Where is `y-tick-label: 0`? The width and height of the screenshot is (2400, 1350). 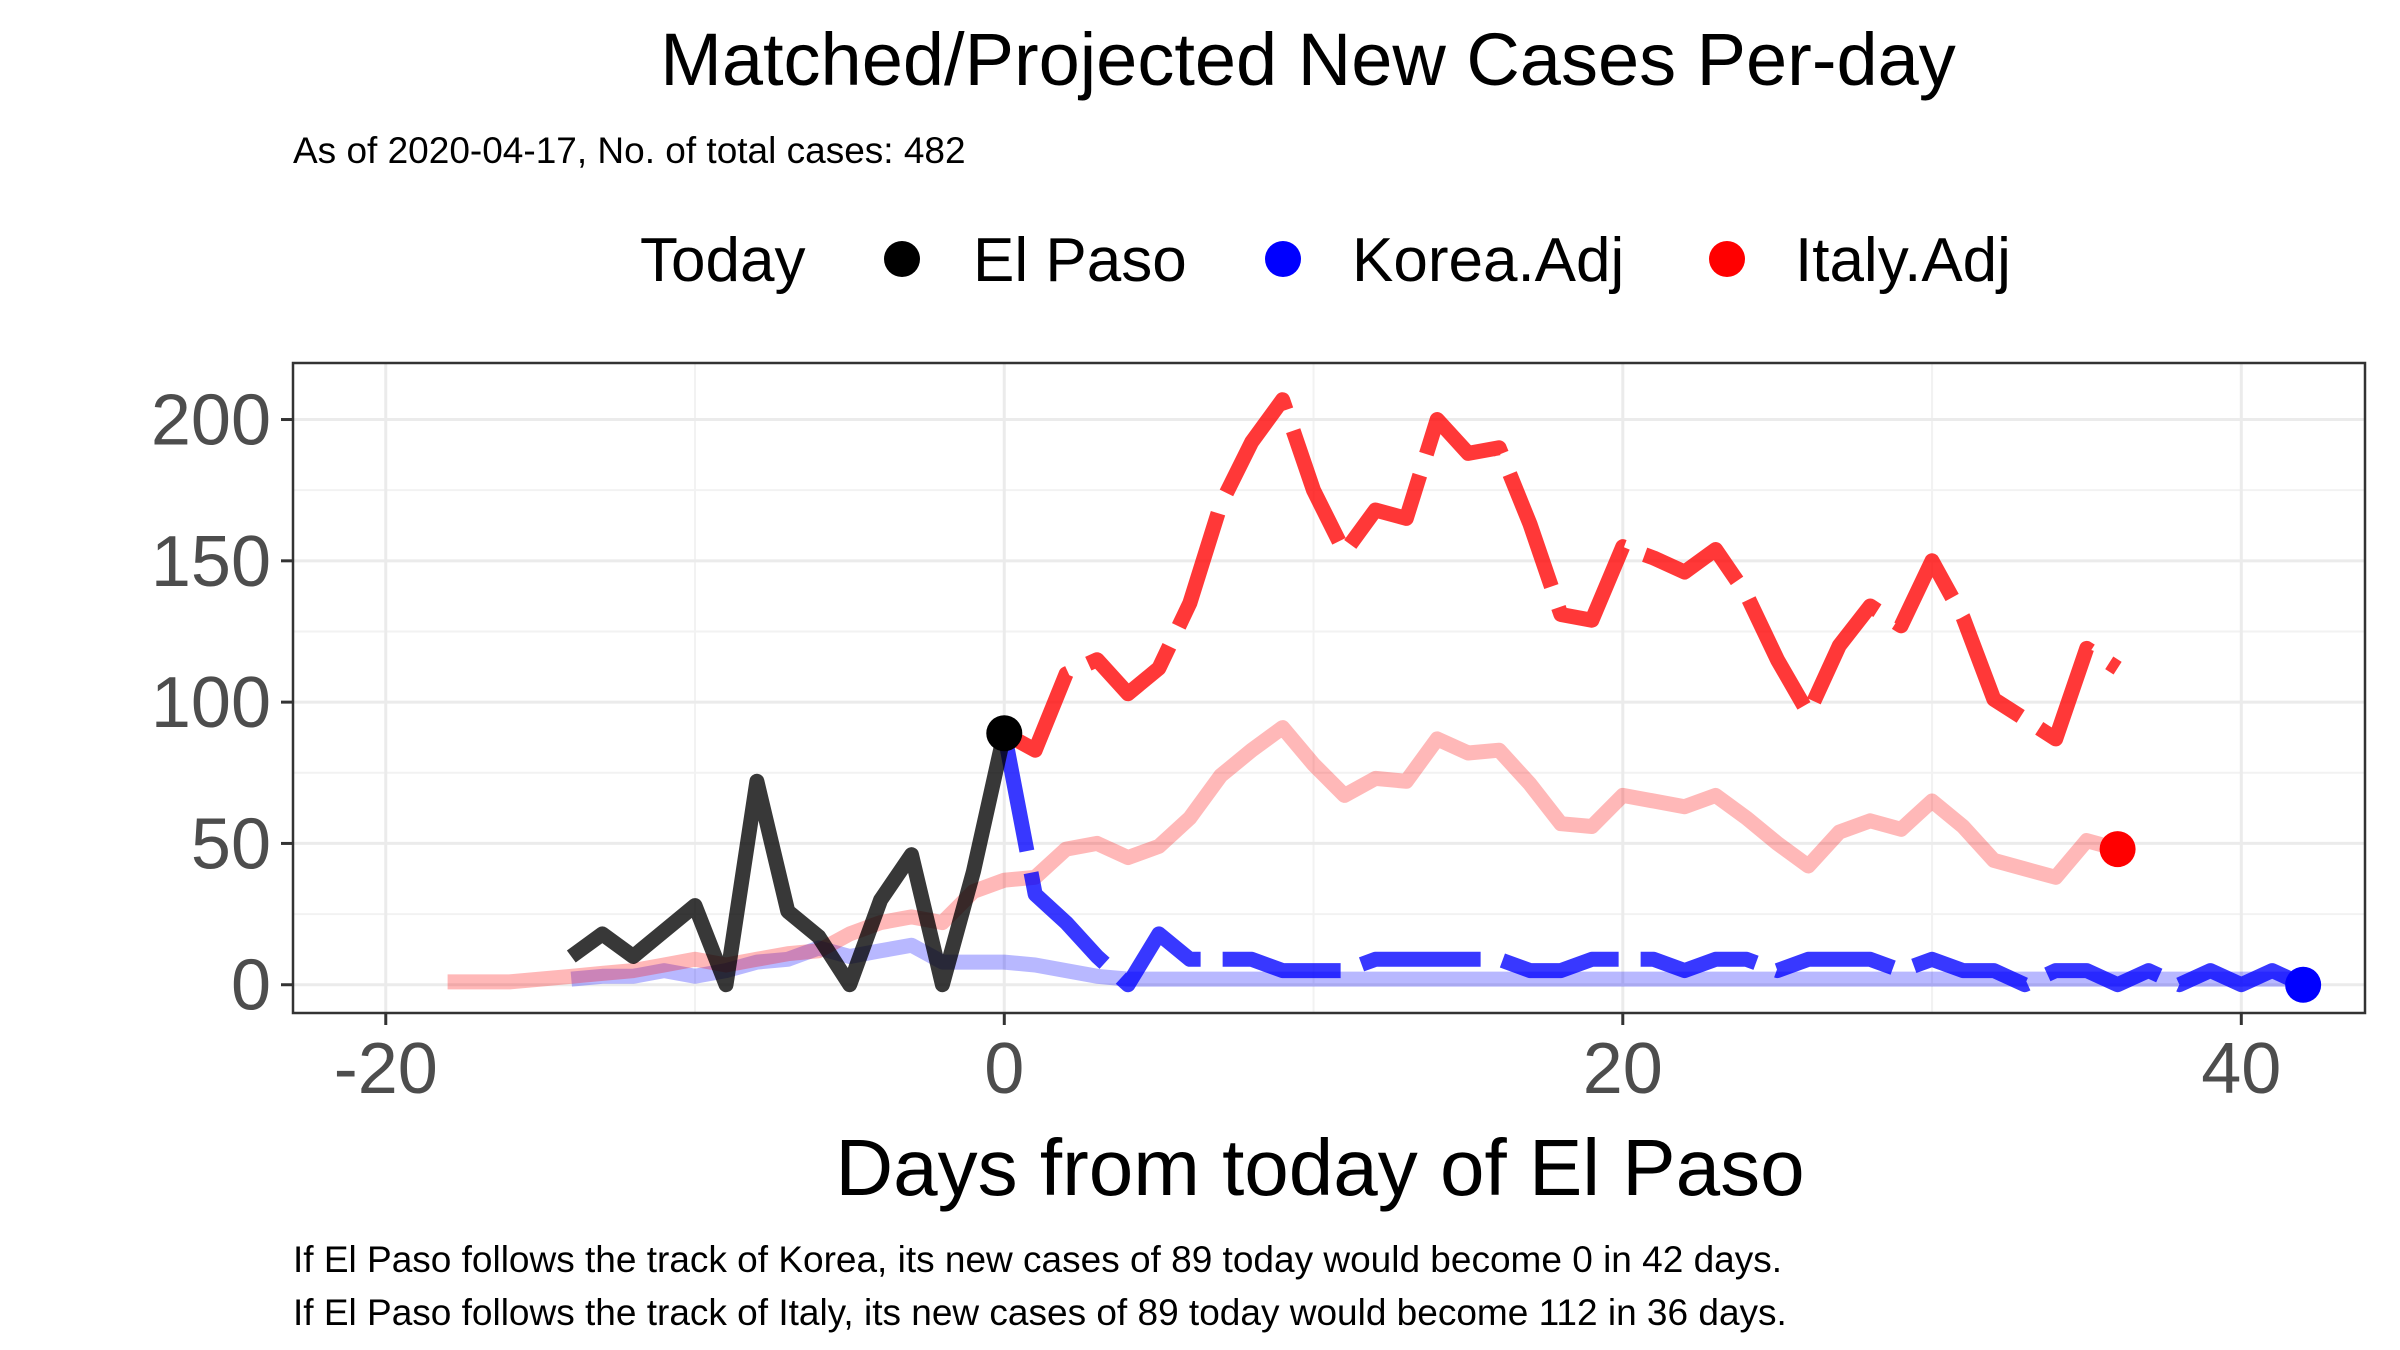
y-tick-label: 0 is located at coordinates (251, 986).